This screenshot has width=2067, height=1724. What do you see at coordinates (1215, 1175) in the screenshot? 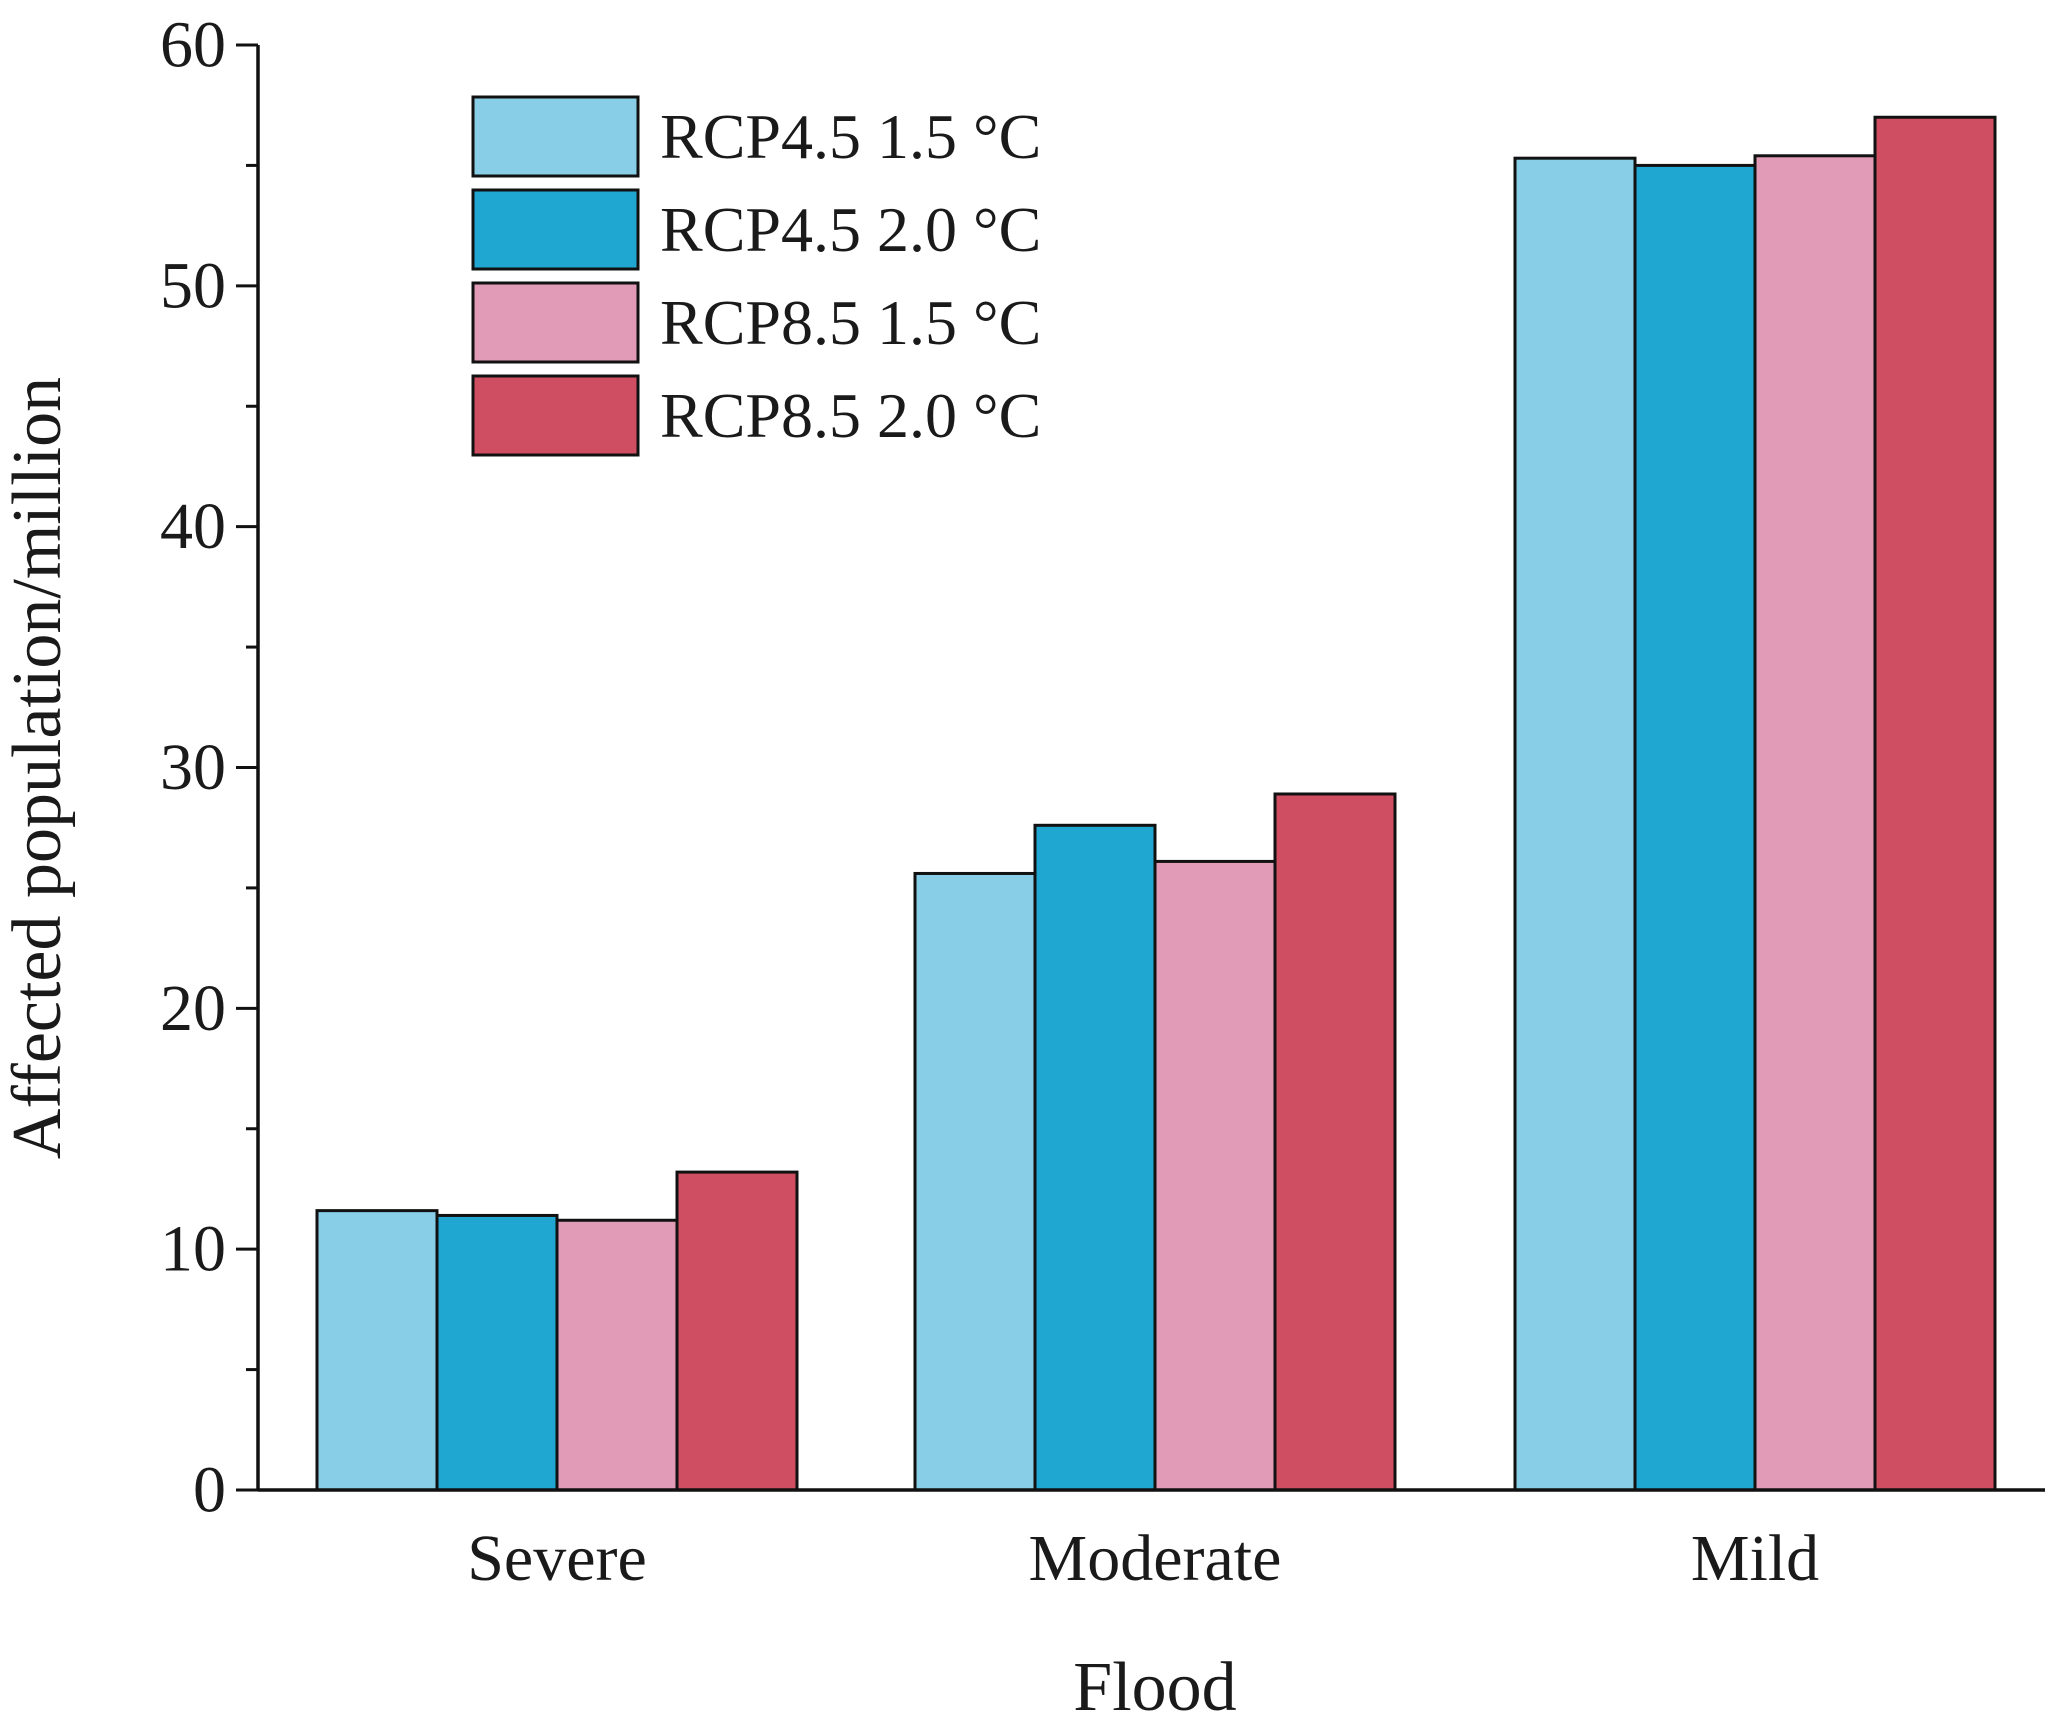
I see `bar-moderate-rcp8-5-1-5-c` at bounding box center [1215, 1175].